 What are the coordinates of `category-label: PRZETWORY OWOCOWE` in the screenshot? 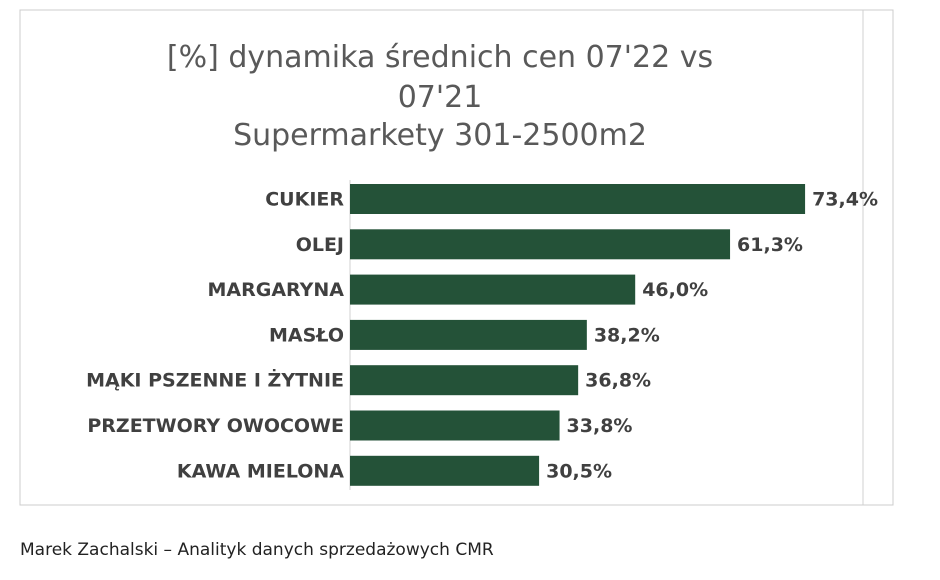 It's located at (215, 426).